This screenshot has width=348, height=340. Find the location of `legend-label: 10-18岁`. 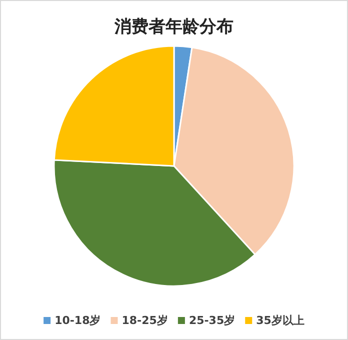

legend-label: 10-18岁 is located at coordinates (77, 320).